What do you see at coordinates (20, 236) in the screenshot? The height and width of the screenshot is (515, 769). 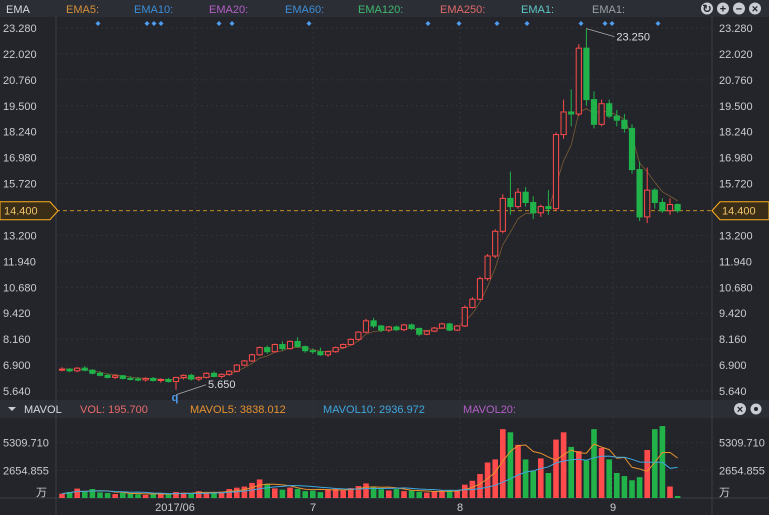 I see `y-tick-label-left: 13.200` at bounding box center [20, 236].